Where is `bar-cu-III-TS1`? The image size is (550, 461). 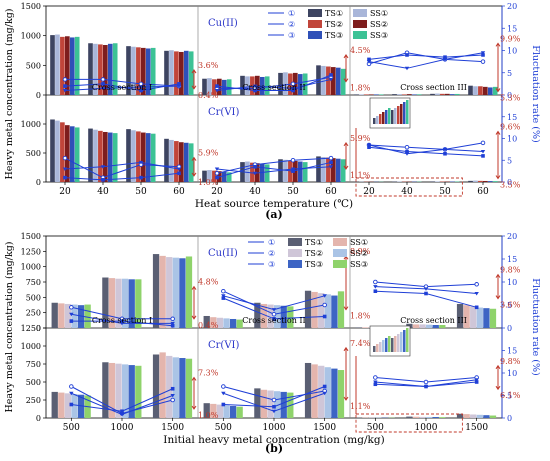
bar-cu-III-TS1 is located at coordinates (394, 94).